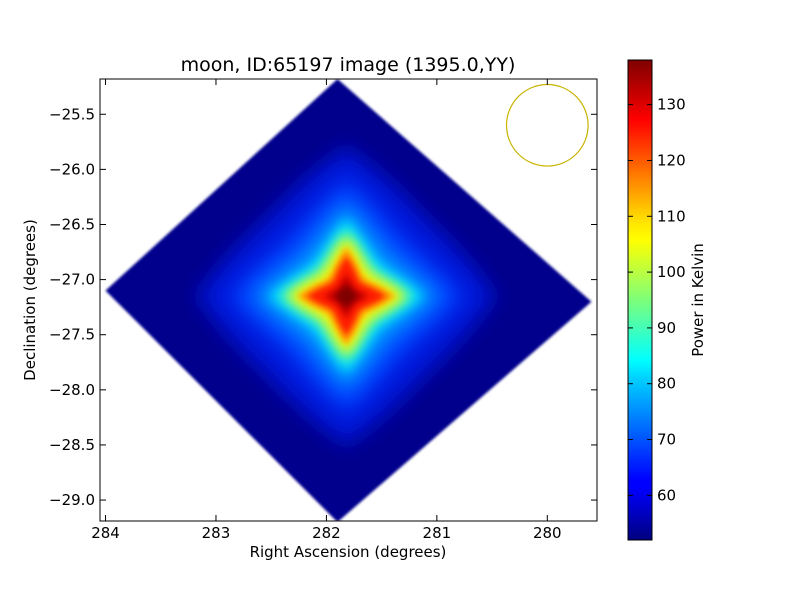 The image size is (800, 600). Describe the element at coordinates (640, 300) in the screenshot. I see `colorbar-gradient` at that location.